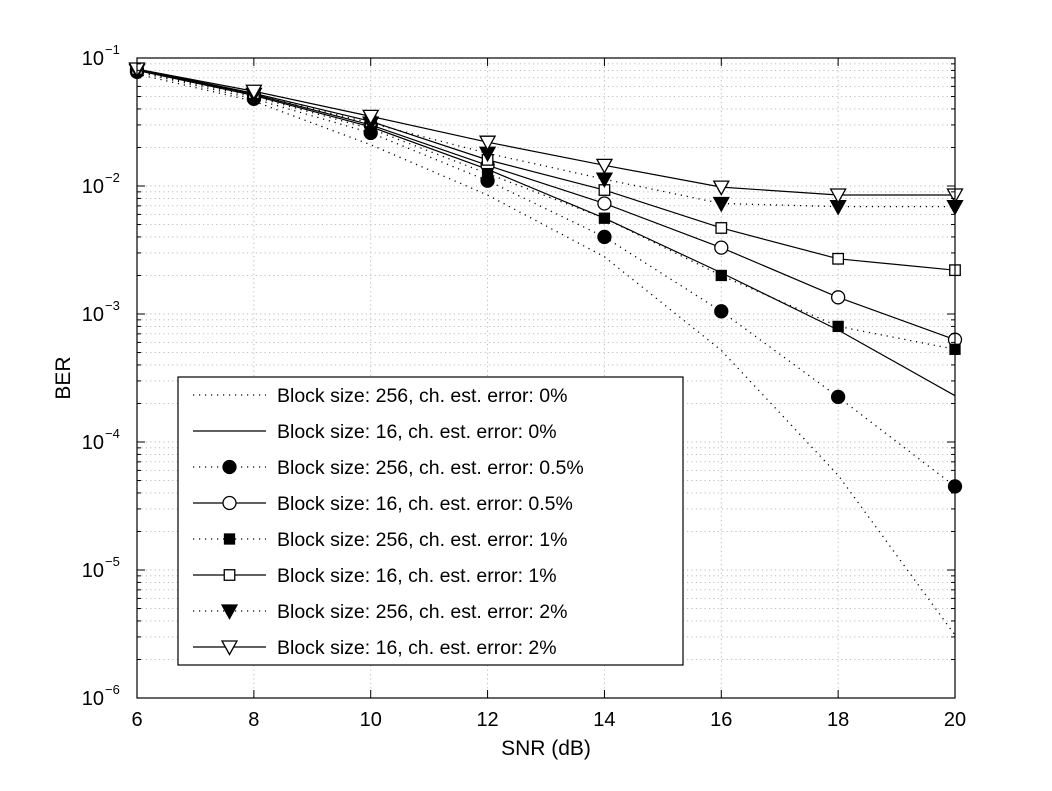 This screenshot has width=1052, height=791. Describe the element at coordinates (371, 720) in the screenshot. I see `x-tick-label: 10` at that location.